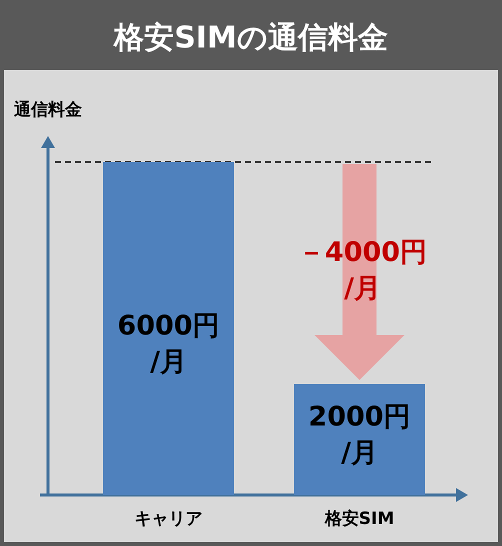 The height and width of the screenshot is (546, 502). I want to click on x-tick-label: 格安SIM, so click(359, 519).